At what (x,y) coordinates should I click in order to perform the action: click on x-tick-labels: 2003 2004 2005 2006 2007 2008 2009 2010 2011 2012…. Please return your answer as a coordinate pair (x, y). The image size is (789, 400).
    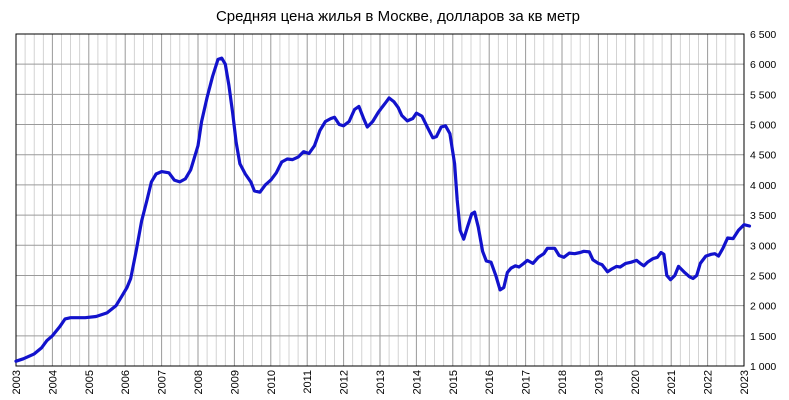
    Looking at the image, I should click on (381, 382).